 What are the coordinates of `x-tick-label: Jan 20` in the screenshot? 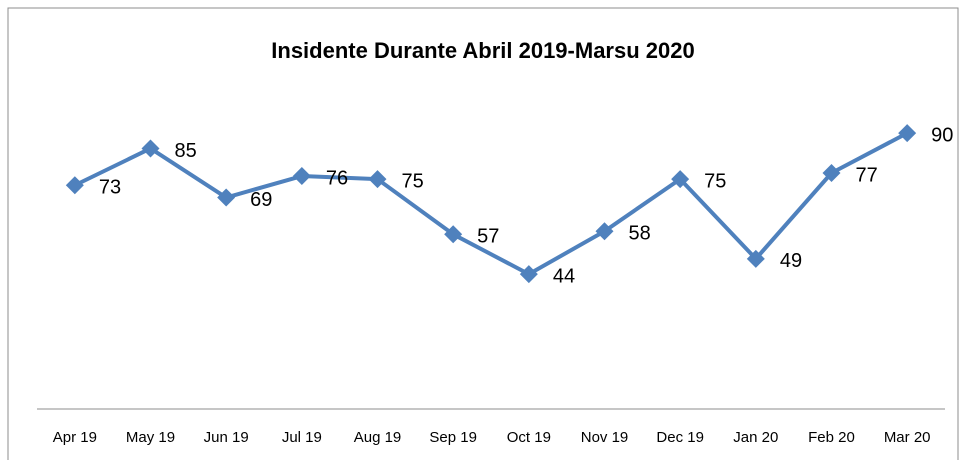 It's located at (755, 437).